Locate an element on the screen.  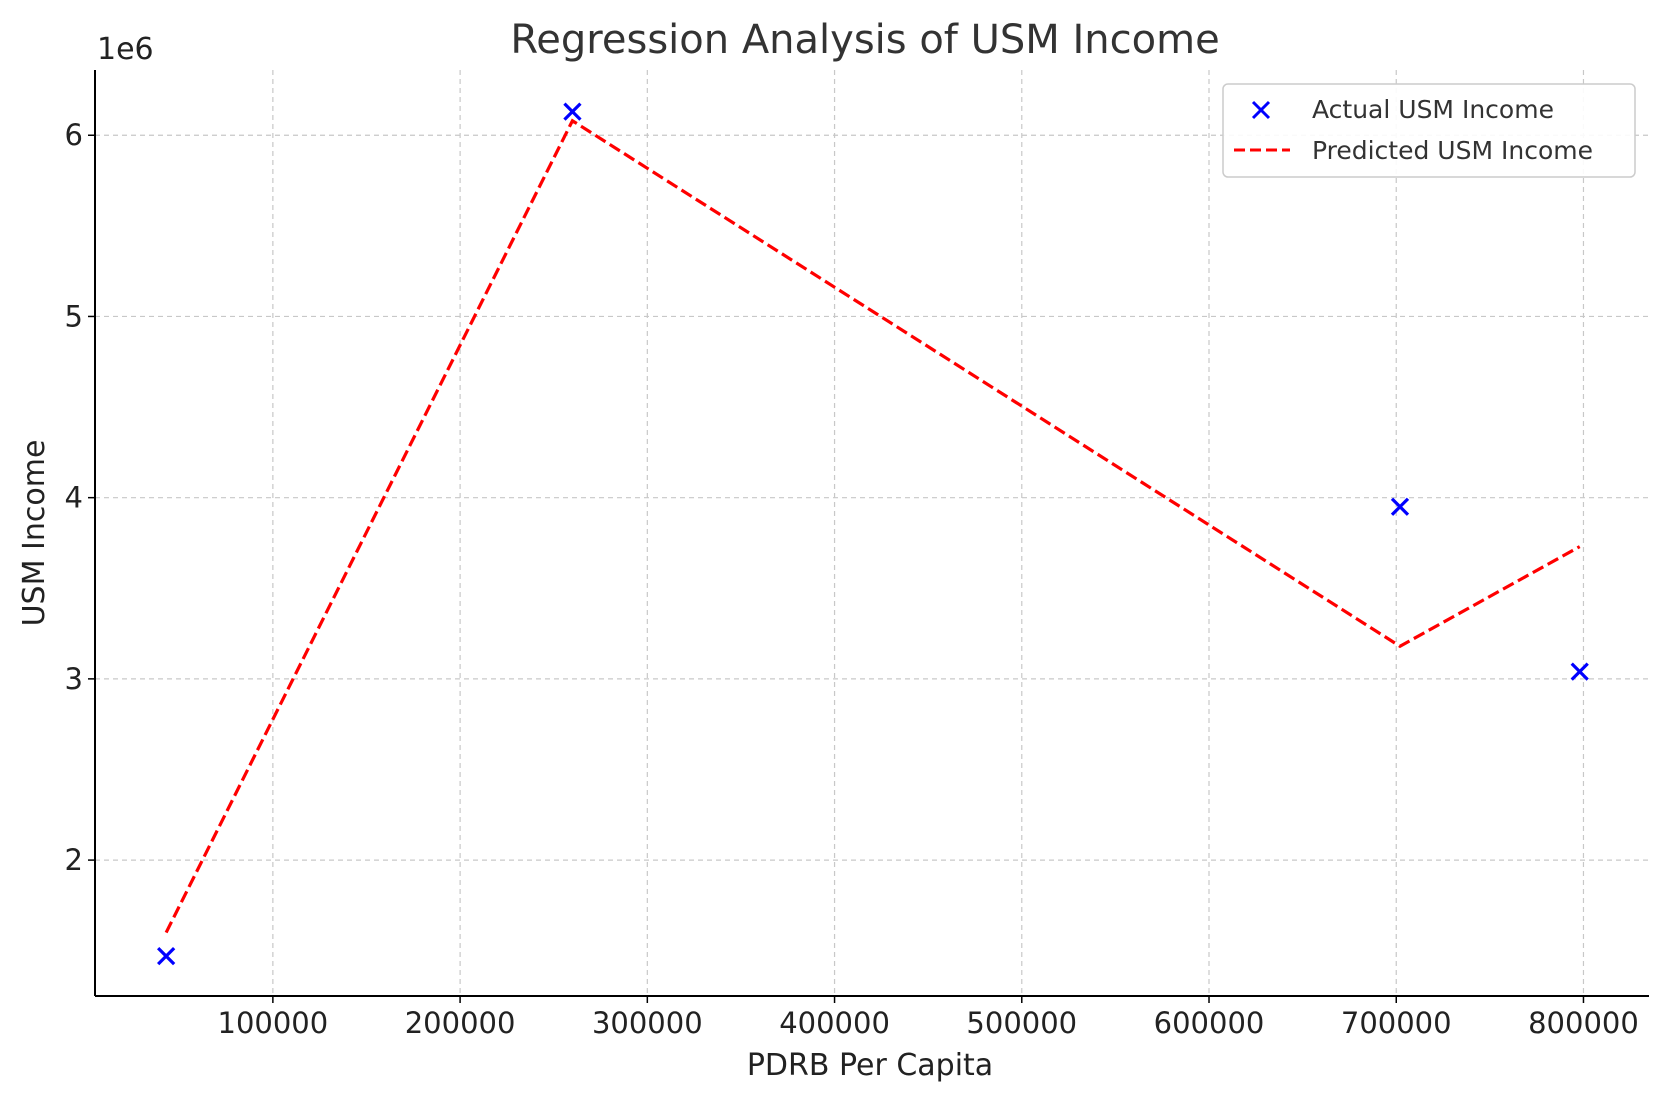
y-axis-label: USM Income is located at coordinates (34, 533).